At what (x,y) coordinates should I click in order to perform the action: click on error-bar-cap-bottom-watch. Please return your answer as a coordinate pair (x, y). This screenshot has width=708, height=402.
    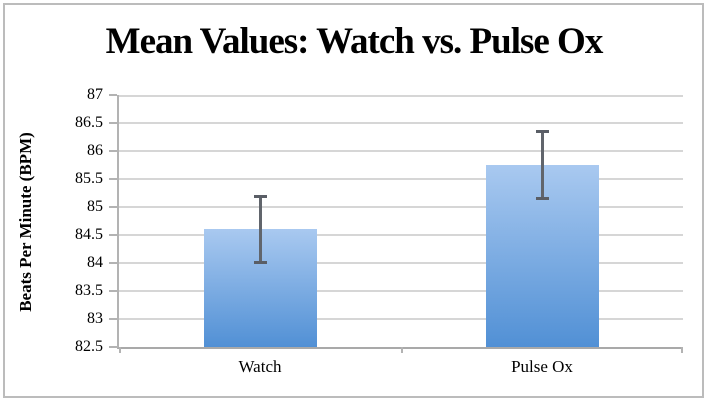
    Looking at the image, I should click on (260, 262).